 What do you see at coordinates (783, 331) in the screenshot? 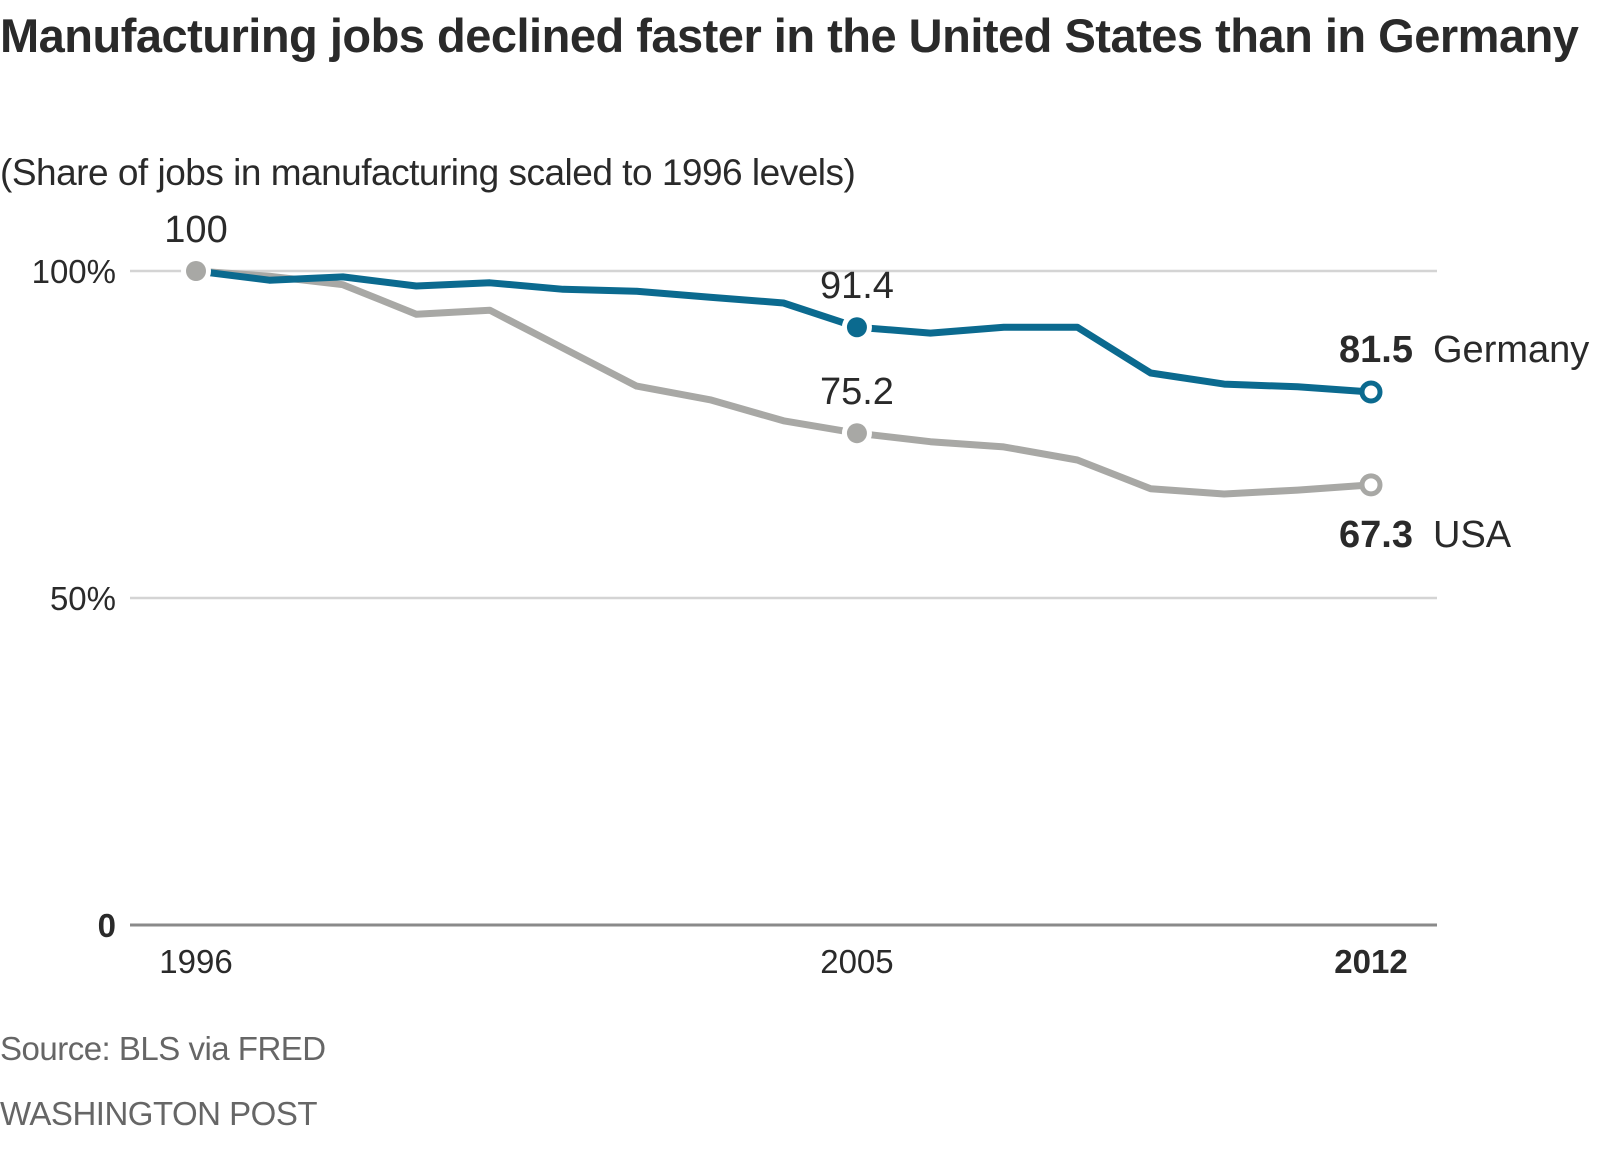
I see `series-line-germany` at bounding box center [783, 331].